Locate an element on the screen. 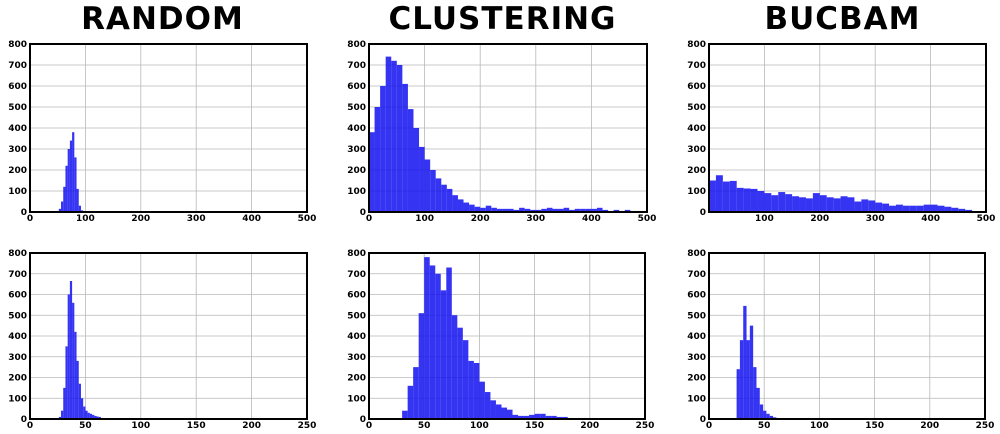 This screenshot has width=1000, height=434. column-title-random: RANDOM is located at coordinates (162, 19).